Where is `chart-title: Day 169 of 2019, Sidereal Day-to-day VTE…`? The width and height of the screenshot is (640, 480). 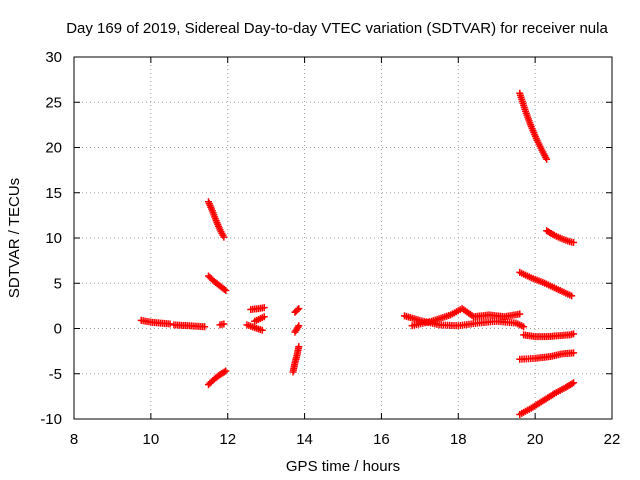
chart-title: Day 169 of 2019, Sidereal Day-to-day VTE… is located at coordinates (337, 28).